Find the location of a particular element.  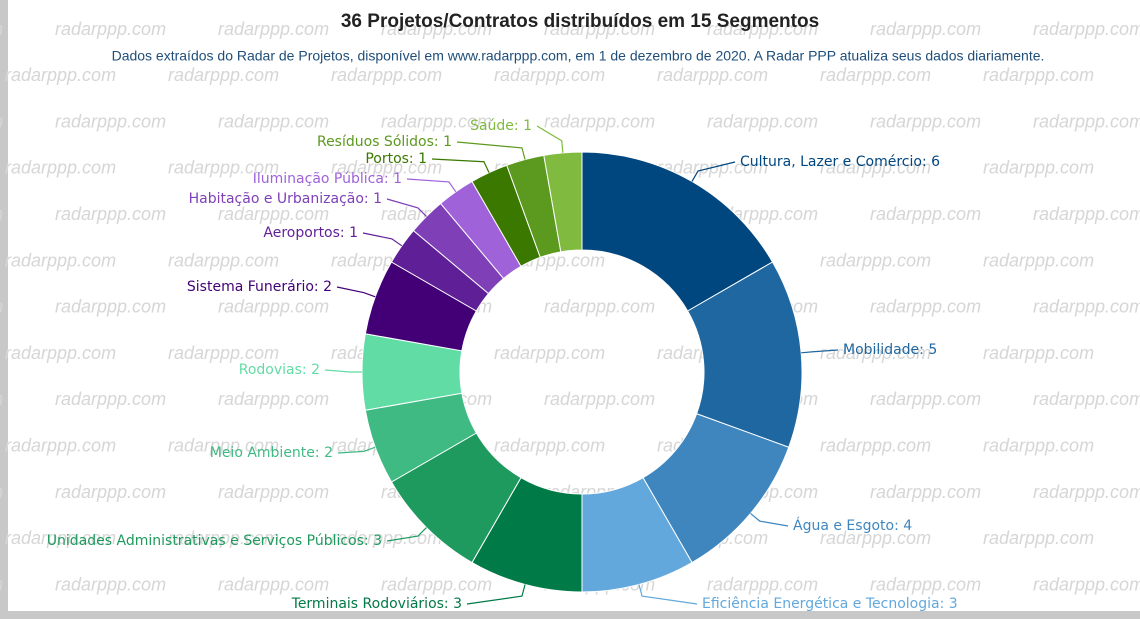

donut-slice is located at coordinates (677, 231).